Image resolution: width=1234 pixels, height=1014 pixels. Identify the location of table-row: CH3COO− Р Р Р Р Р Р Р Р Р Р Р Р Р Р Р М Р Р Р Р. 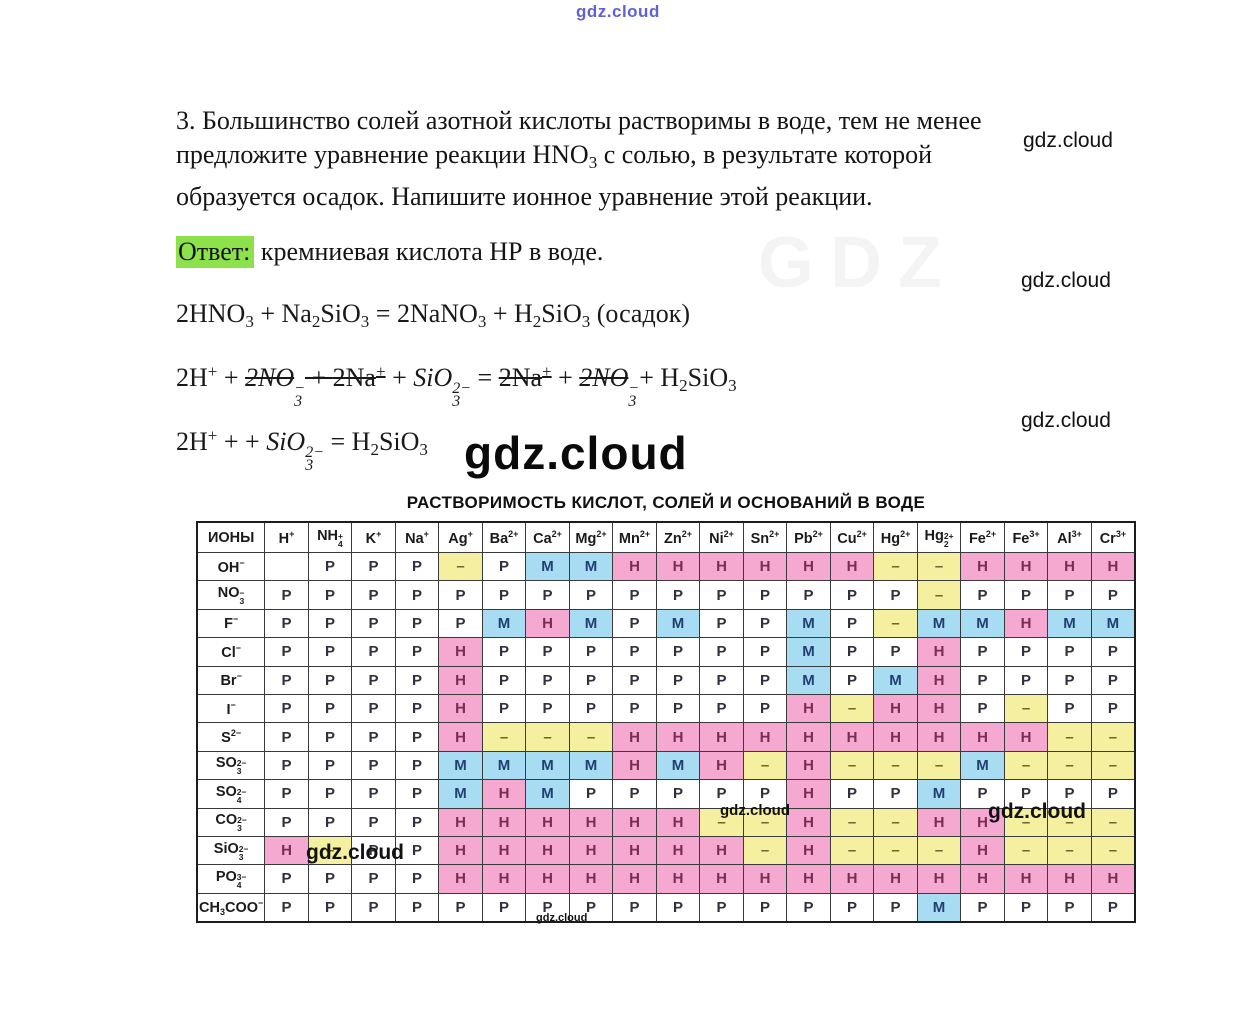
(666, 907).